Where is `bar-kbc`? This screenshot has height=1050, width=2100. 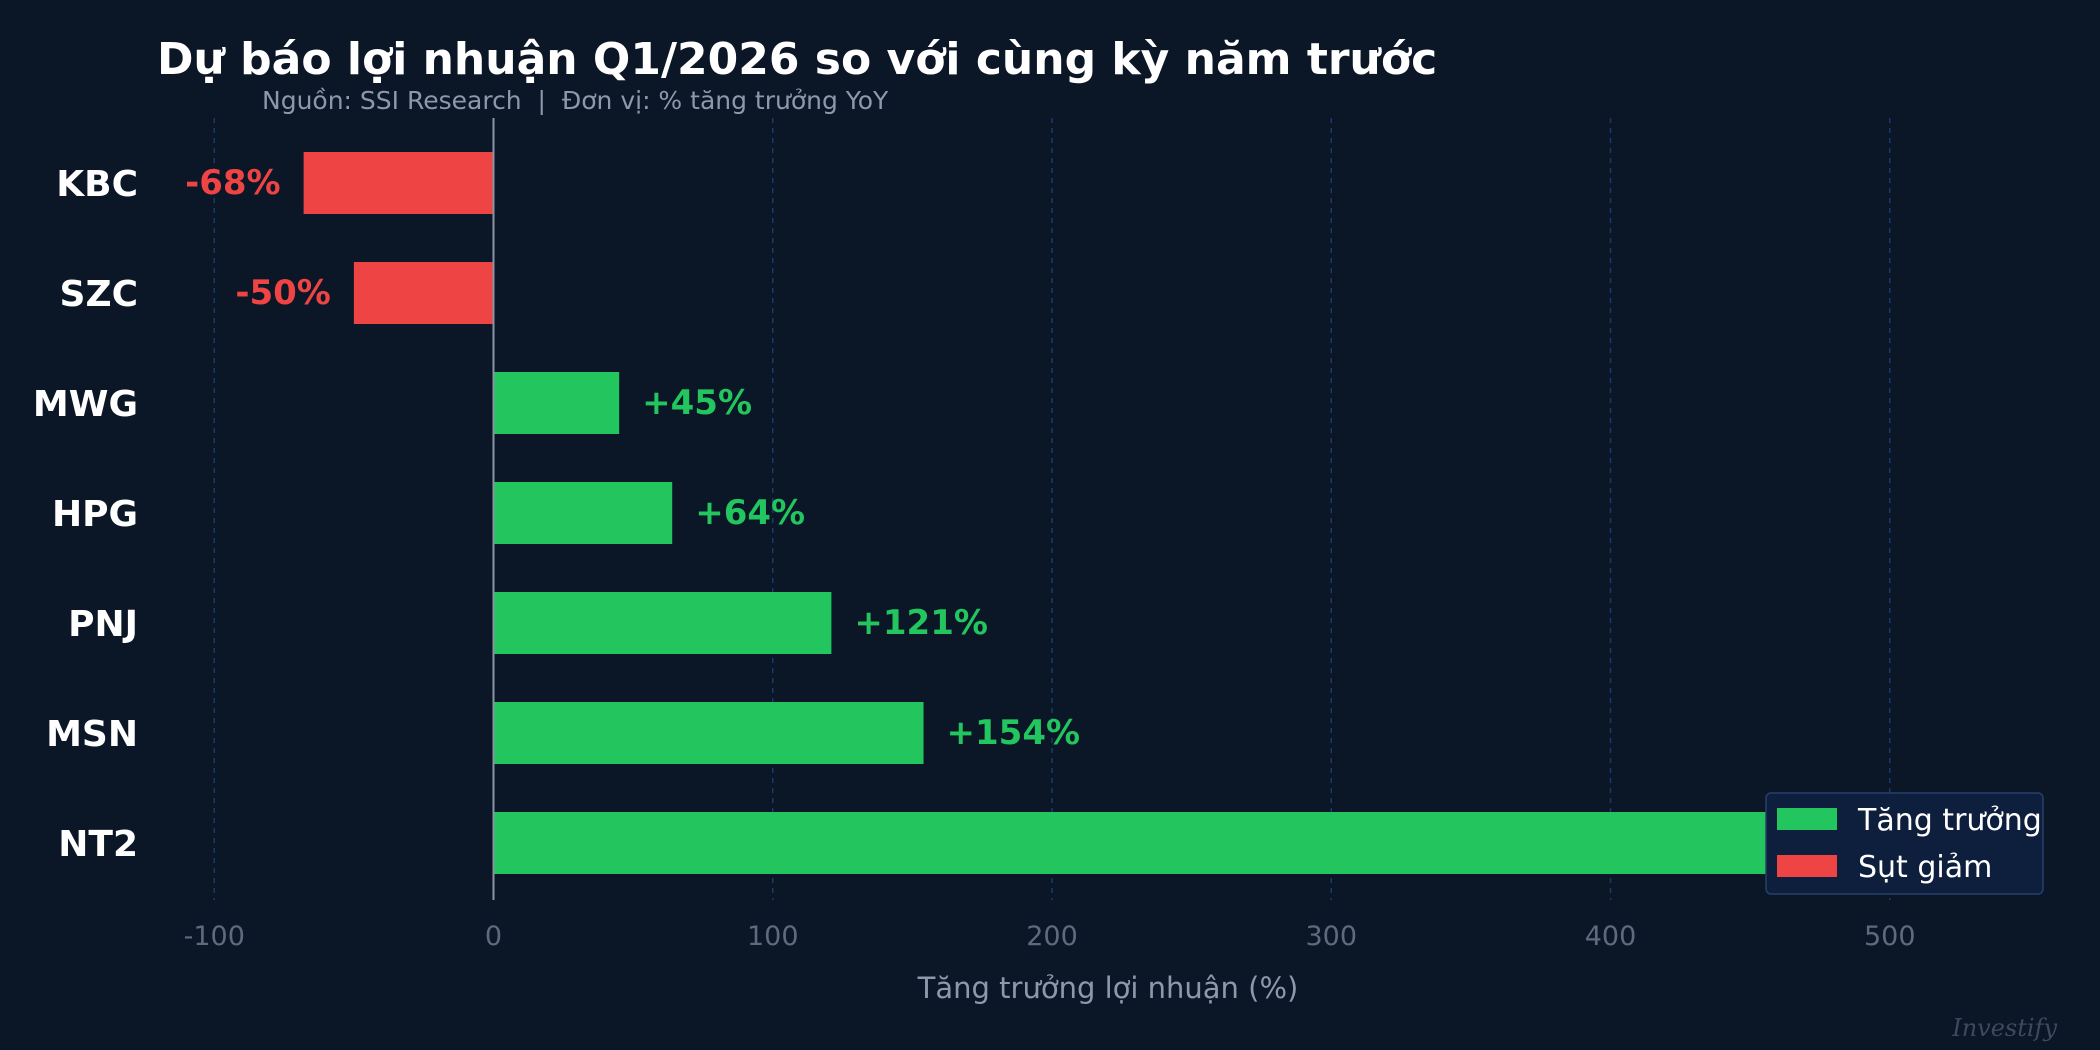
bar-kbc is located at coordinates (398, 183).